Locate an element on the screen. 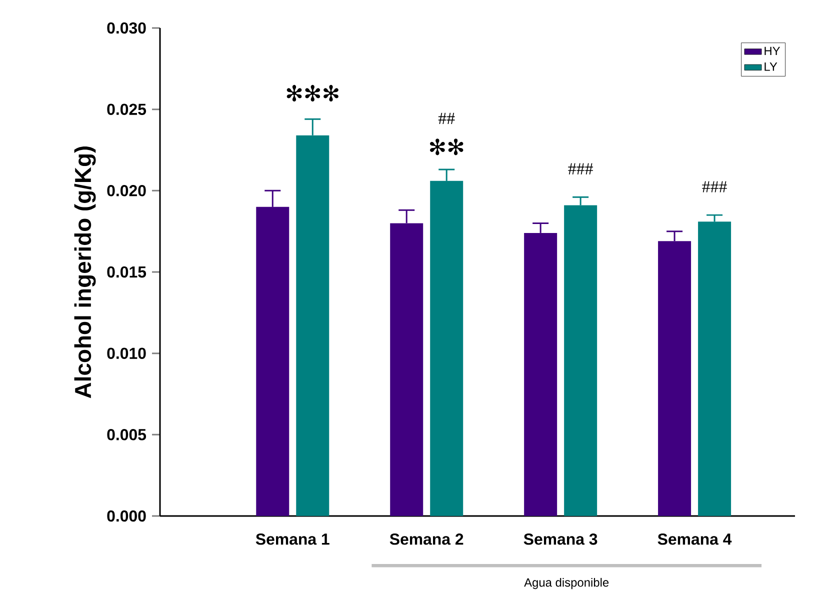 The height and width of the screenshot is (594, 820). x-tick-label: Semana 4 is located at coordinates (695, 539).